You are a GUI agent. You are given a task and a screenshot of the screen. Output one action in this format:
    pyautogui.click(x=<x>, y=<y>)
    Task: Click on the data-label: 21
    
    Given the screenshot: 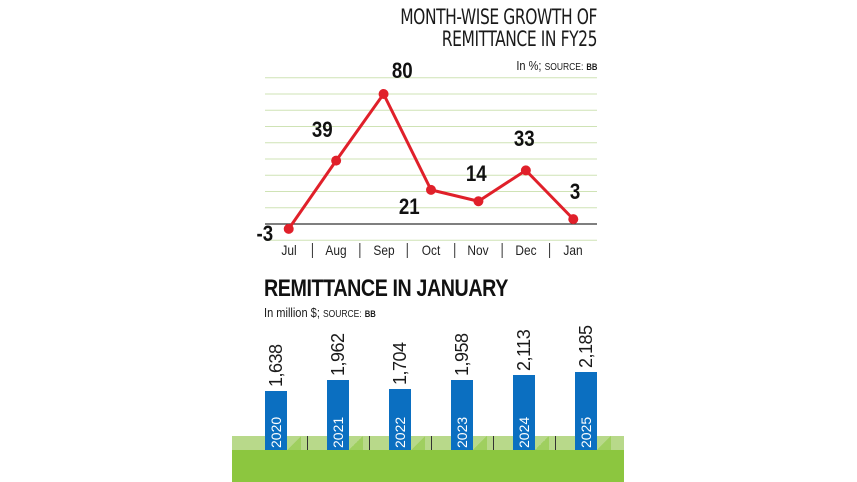 What is the action you would take?
    pyautogui.click(x=409, y=206)
    